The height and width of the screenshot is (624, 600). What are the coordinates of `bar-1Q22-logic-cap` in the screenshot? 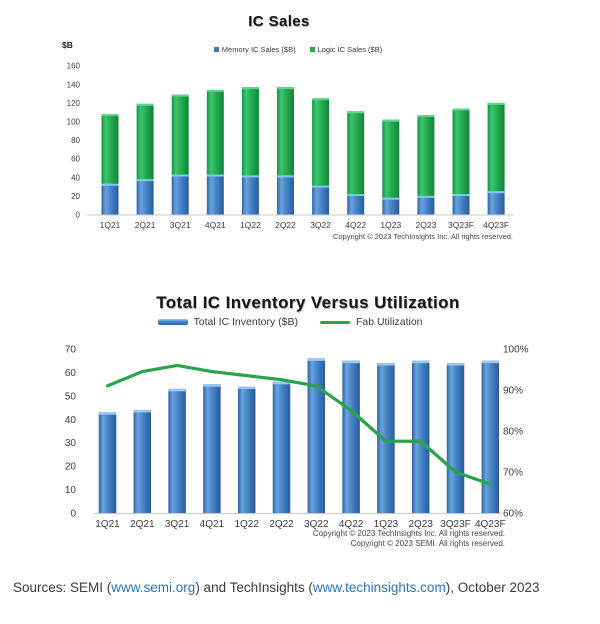 It's located at (250, 88).